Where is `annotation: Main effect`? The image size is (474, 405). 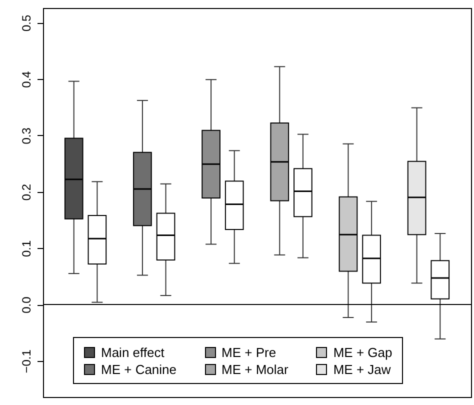
annotation: Main effect is located at coordinates (132, 352).